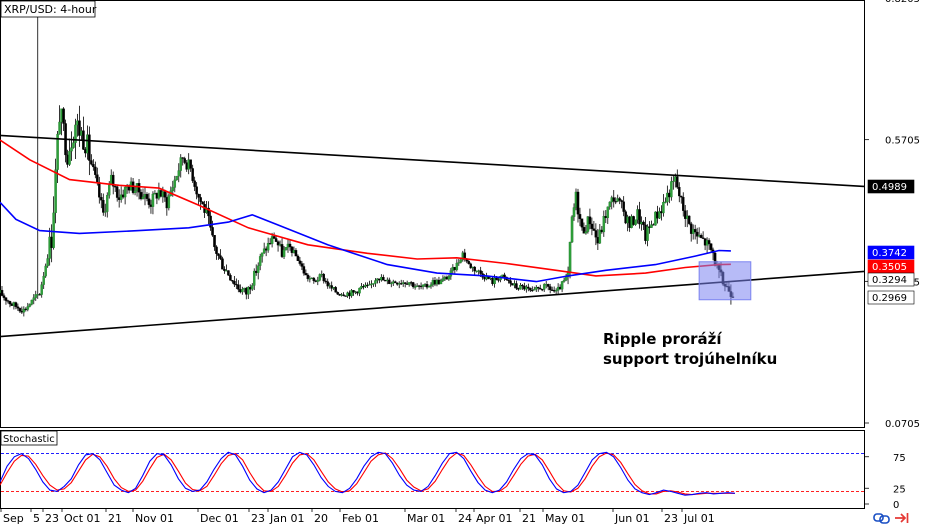 Image resolution: width=925 pixels, height=525 pixels. I want to click on price-badge: 0.3294, so click(891, 279).